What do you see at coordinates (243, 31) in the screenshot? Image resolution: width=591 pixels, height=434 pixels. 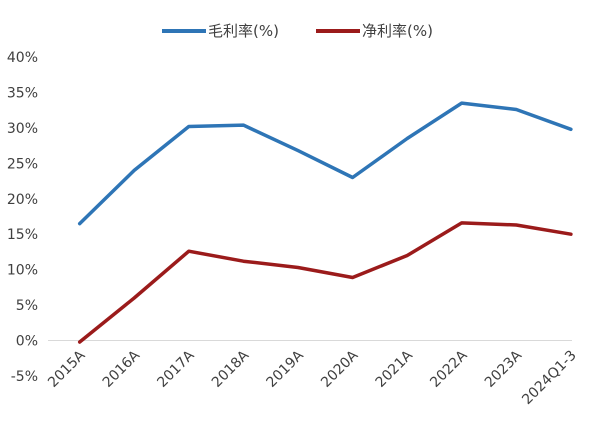 I see `legend-label: 毛利率(%)` at bounding box center [243, 31].